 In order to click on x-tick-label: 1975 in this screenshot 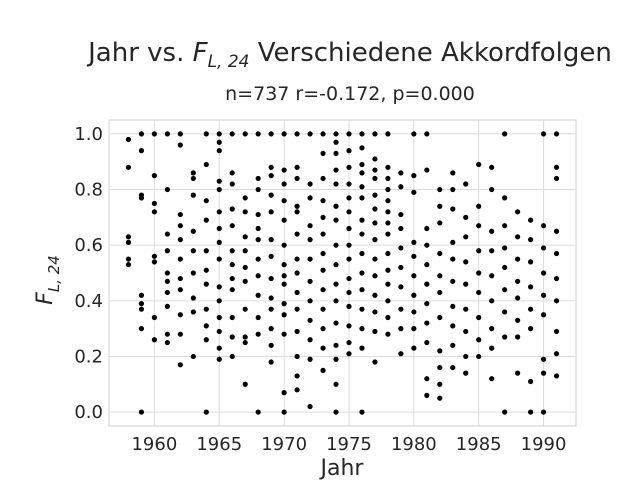, I will do `click(349, 444)`.